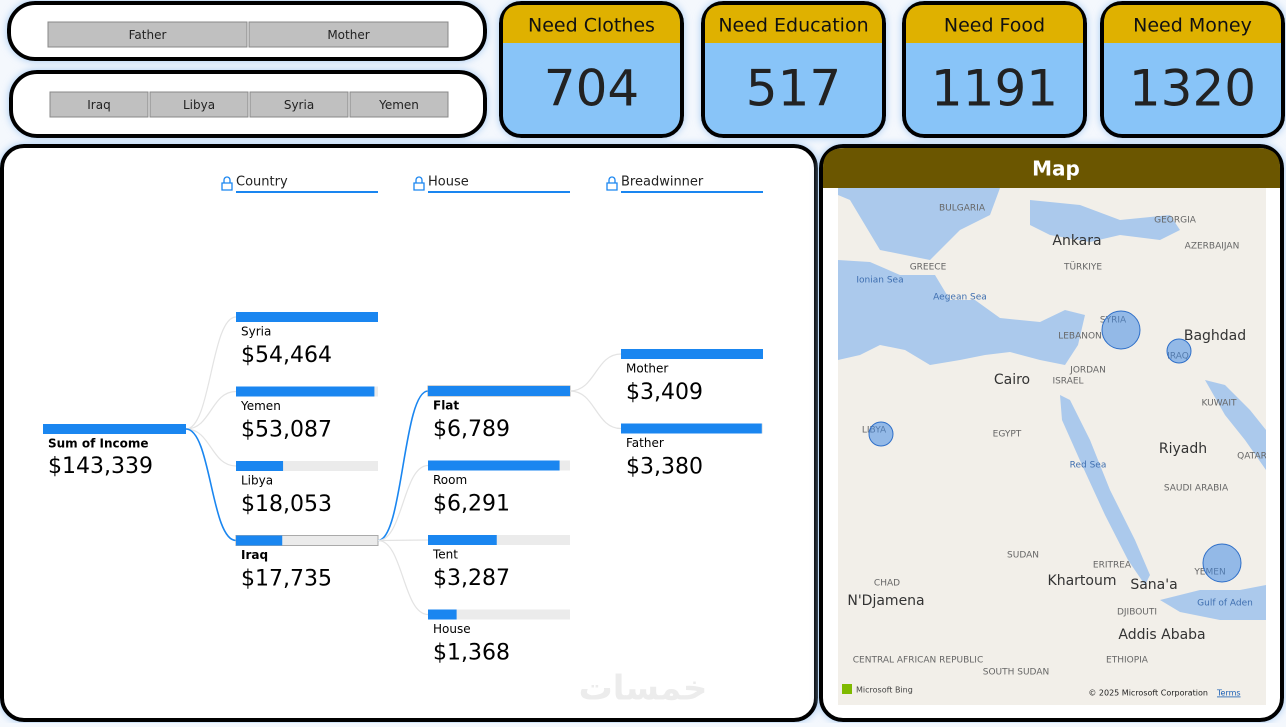  I want to click on node-value: $53,087, so click(286, 430).